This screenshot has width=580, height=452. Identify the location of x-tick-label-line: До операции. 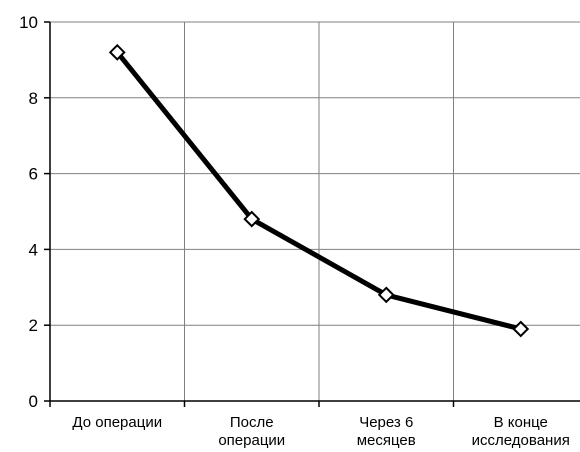
(117, 422).